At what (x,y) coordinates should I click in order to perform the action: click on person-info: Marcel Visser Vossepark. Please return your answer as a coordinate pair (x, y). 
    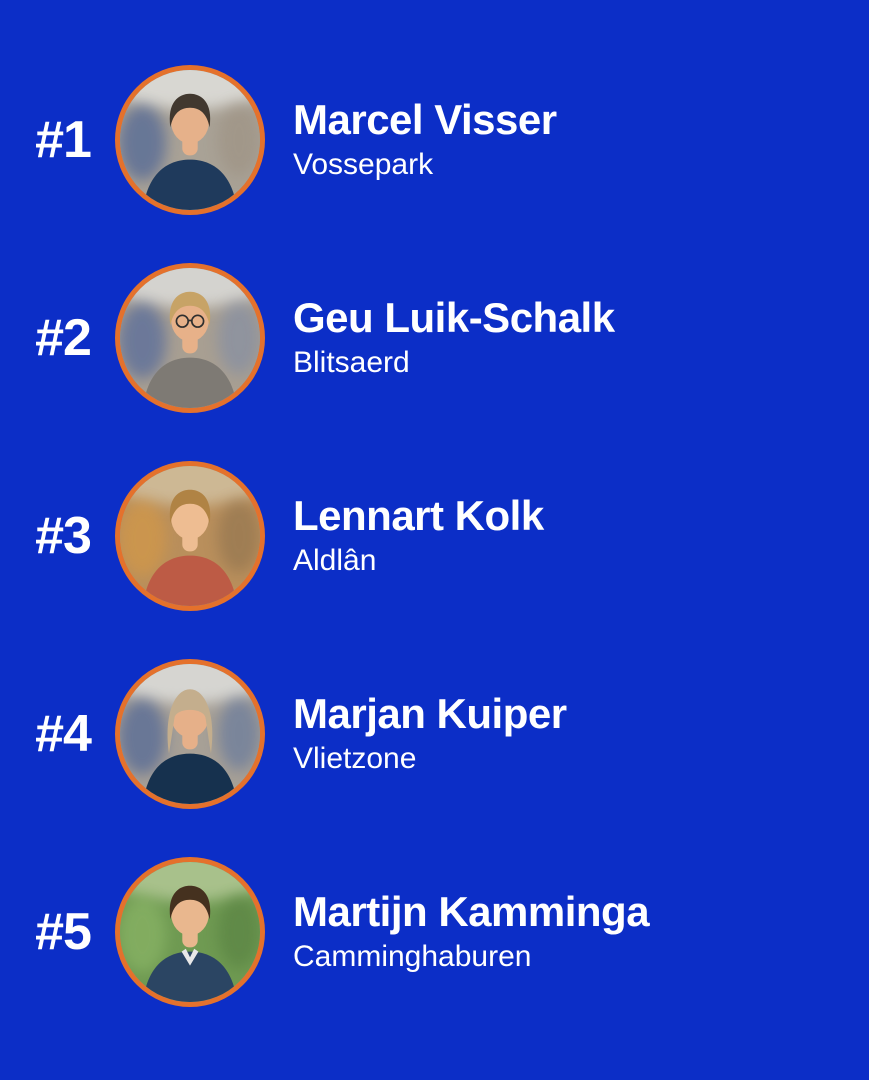
    Looking at the image, I should click on (425, 140).